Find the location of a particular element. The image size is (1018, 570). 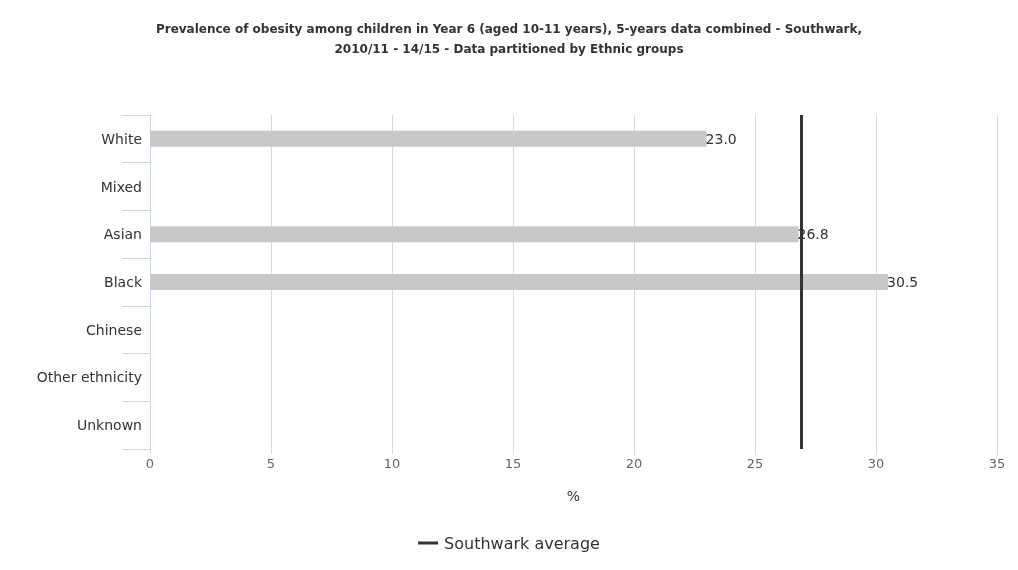

x-tick-label: 35 is located at coordinates (997, 463).